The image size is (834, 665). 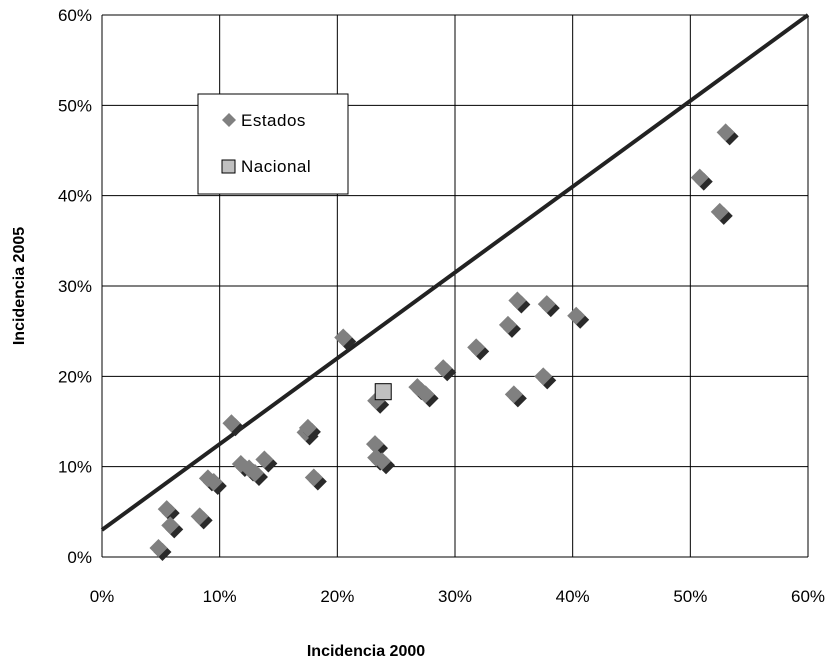 I want to click on legend-marker-nacional, so click(x=228, y=166).